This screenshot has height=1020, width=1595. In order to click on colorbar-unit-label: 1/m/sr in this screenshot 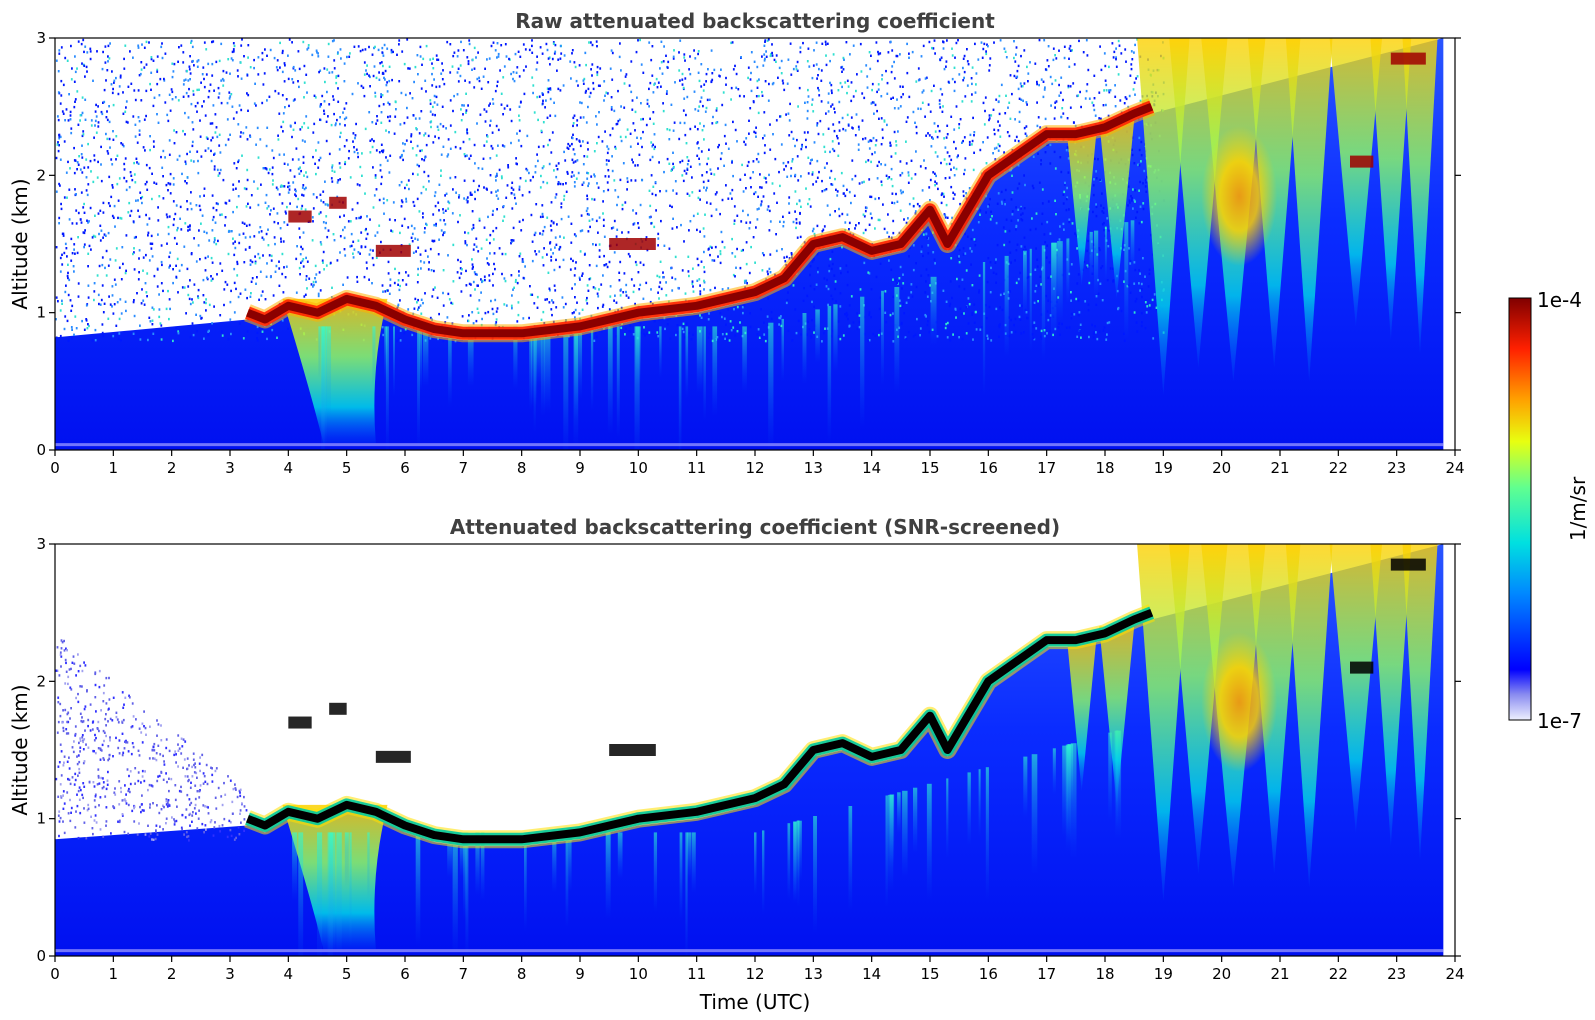, I will do `click(1578, 508)`.